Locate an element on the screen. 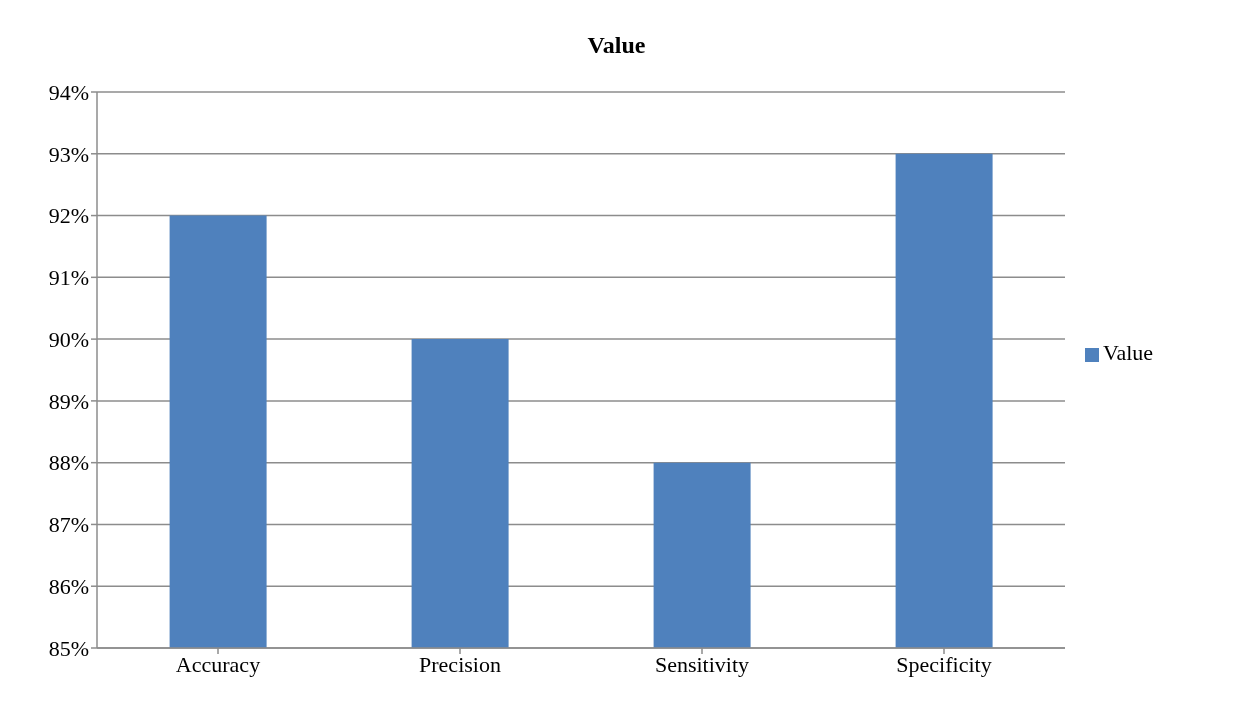 The width and height of the screenshot is (1233, 707). legend-label: Value is located at coordinates (1128, 352).